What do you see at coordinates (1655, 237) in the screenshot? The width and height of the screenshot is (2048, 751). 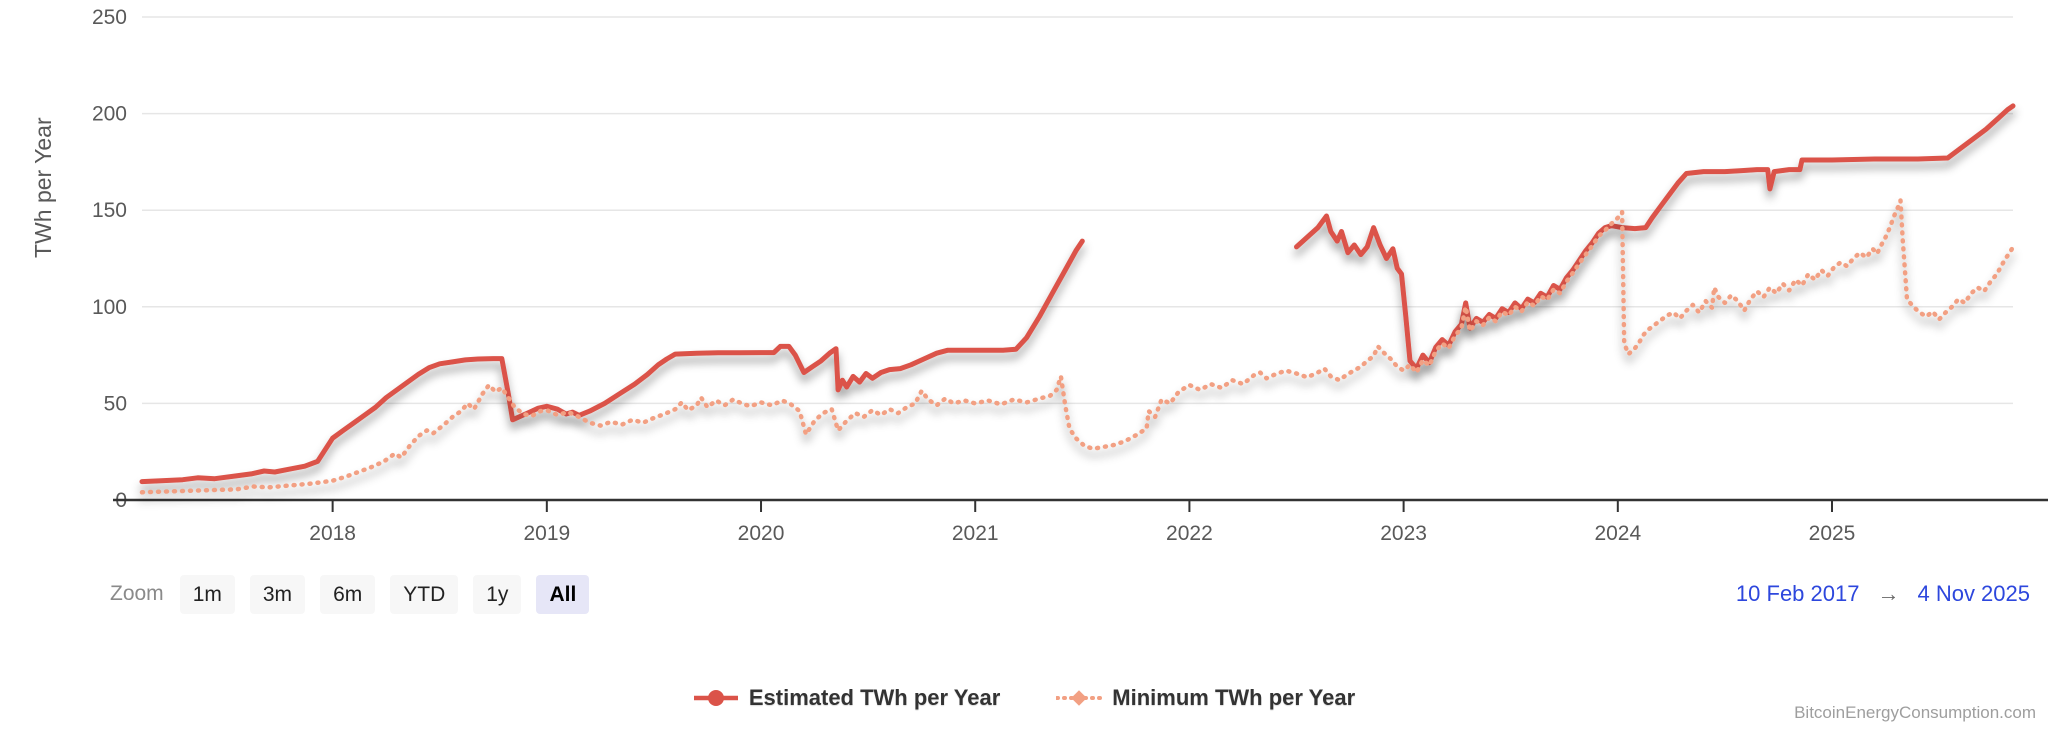 I see `estimated-series-line` at bounding box center [1655, 237].